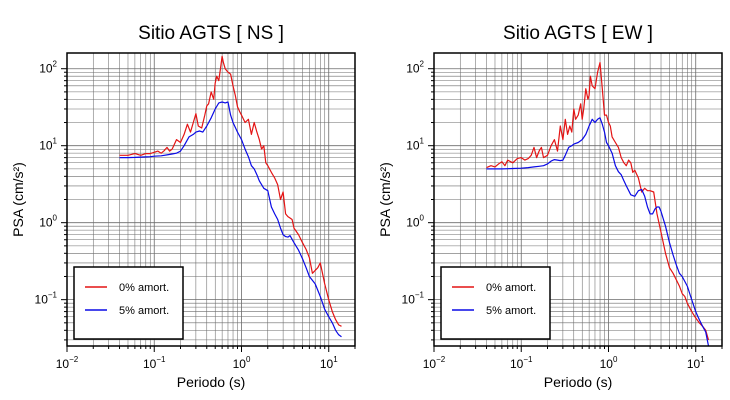 The image size is (730, 400). Describe the element at coordinates (211, 33) in the screenshot. I see `chart-title: Sitio AGTS [ NS ]` at that location.